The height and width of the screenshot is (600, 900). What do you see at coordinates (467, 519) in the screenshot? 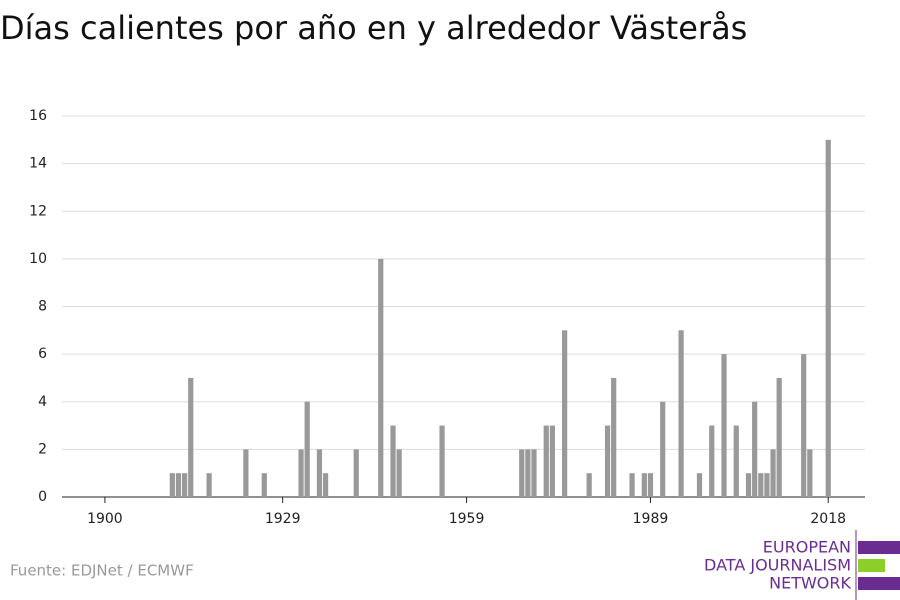
I see `x-tick-label: 1959` at bounding box center [467, 519].